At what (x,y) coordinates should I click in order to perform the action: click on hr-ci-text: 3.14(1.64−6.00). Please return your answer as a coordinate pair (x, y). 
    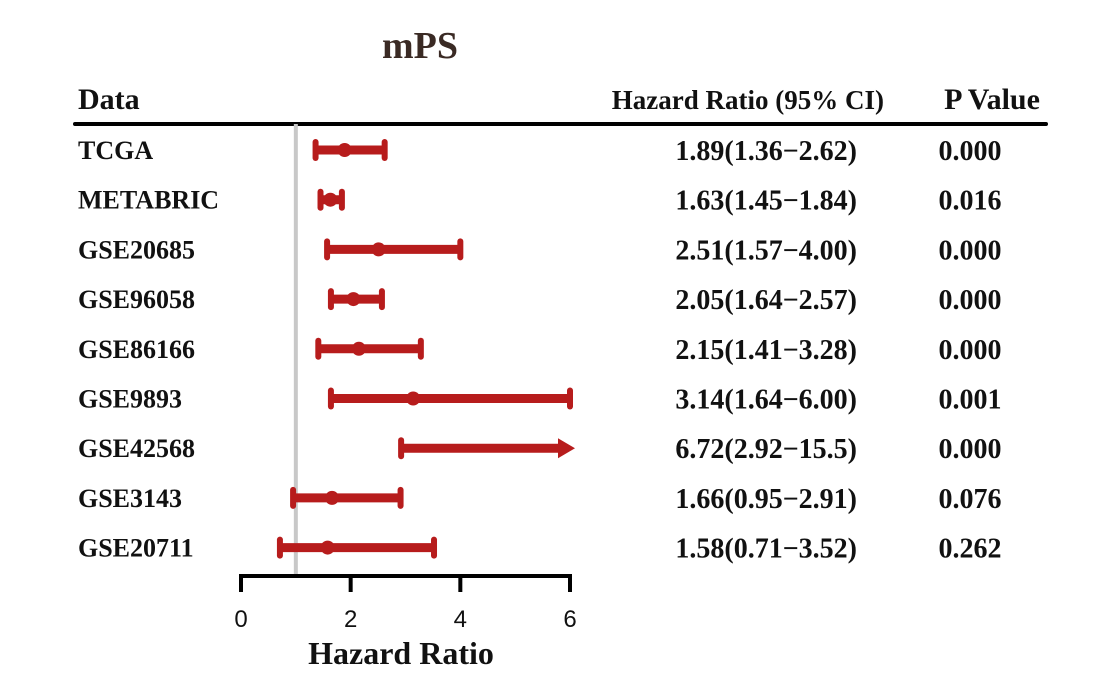
    Looking at the image, I should click on (766, 400).